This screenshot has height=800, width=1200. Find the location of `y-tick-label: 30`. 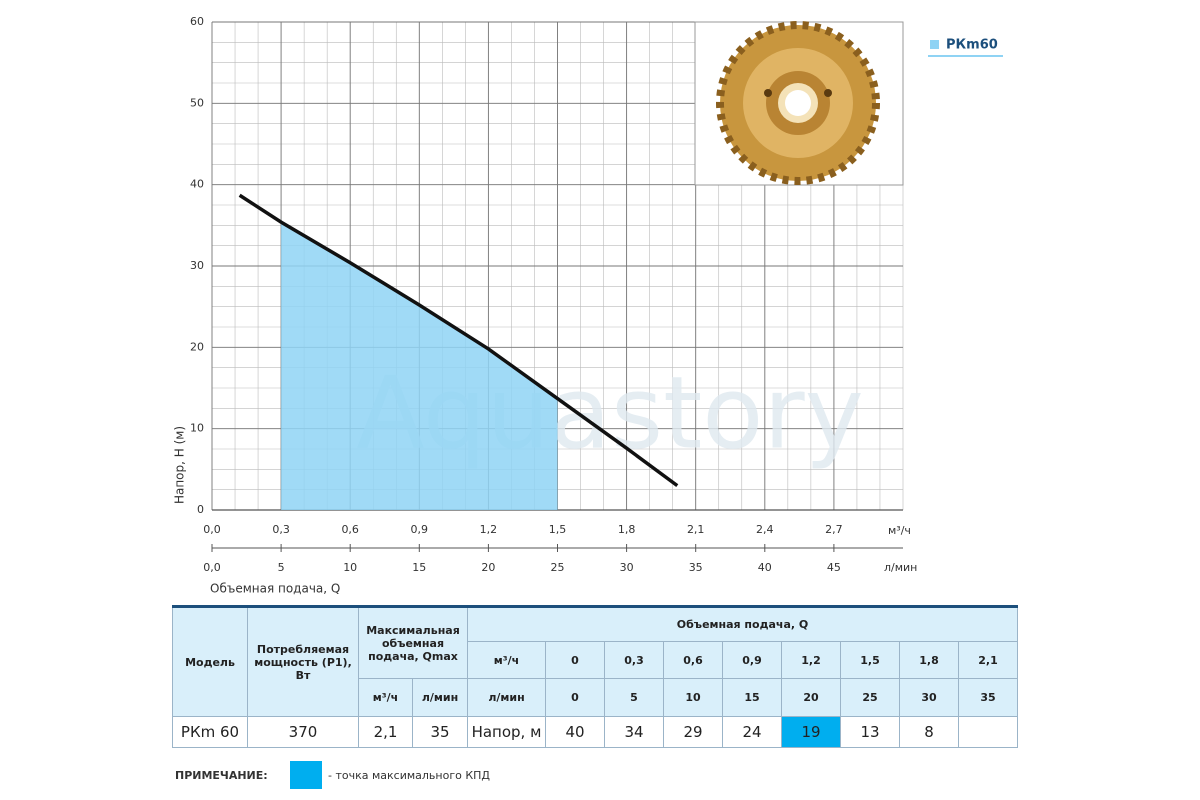

y-tick-label: 30 is located at coordinates (197, 265).